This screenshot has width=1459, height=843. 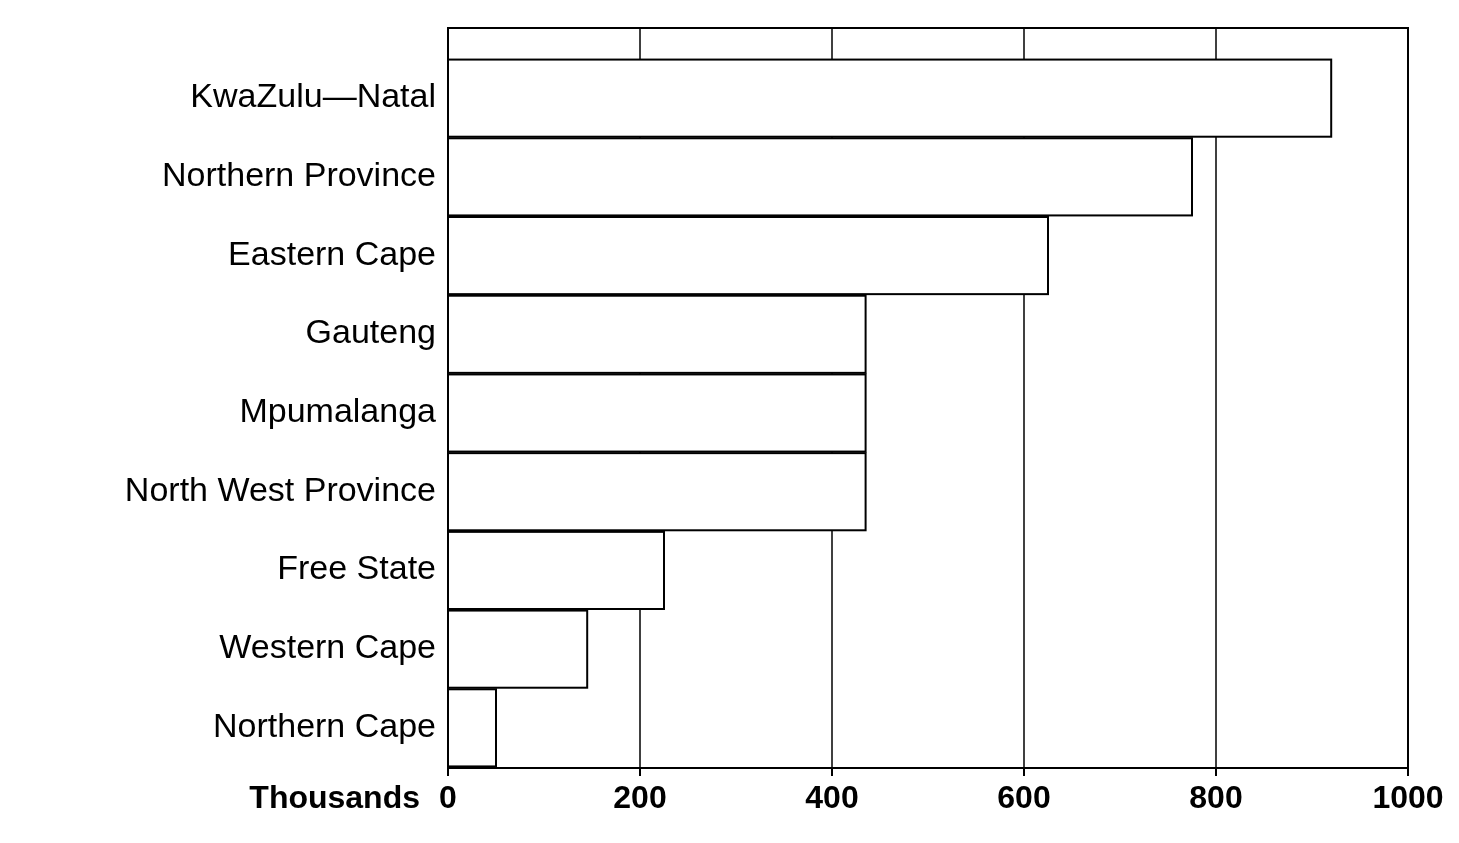 I want to click on y-tick-label: Gauteng, so click(x=370, y=331).